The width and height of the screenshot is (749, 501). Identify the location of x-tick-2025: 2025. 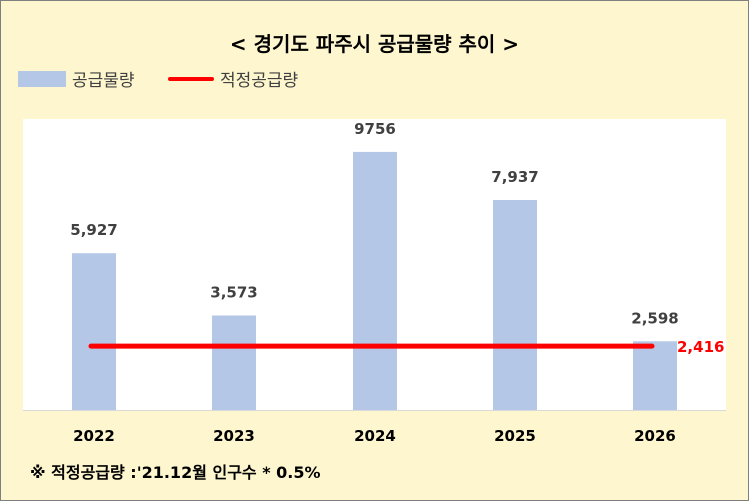
(515, 436).